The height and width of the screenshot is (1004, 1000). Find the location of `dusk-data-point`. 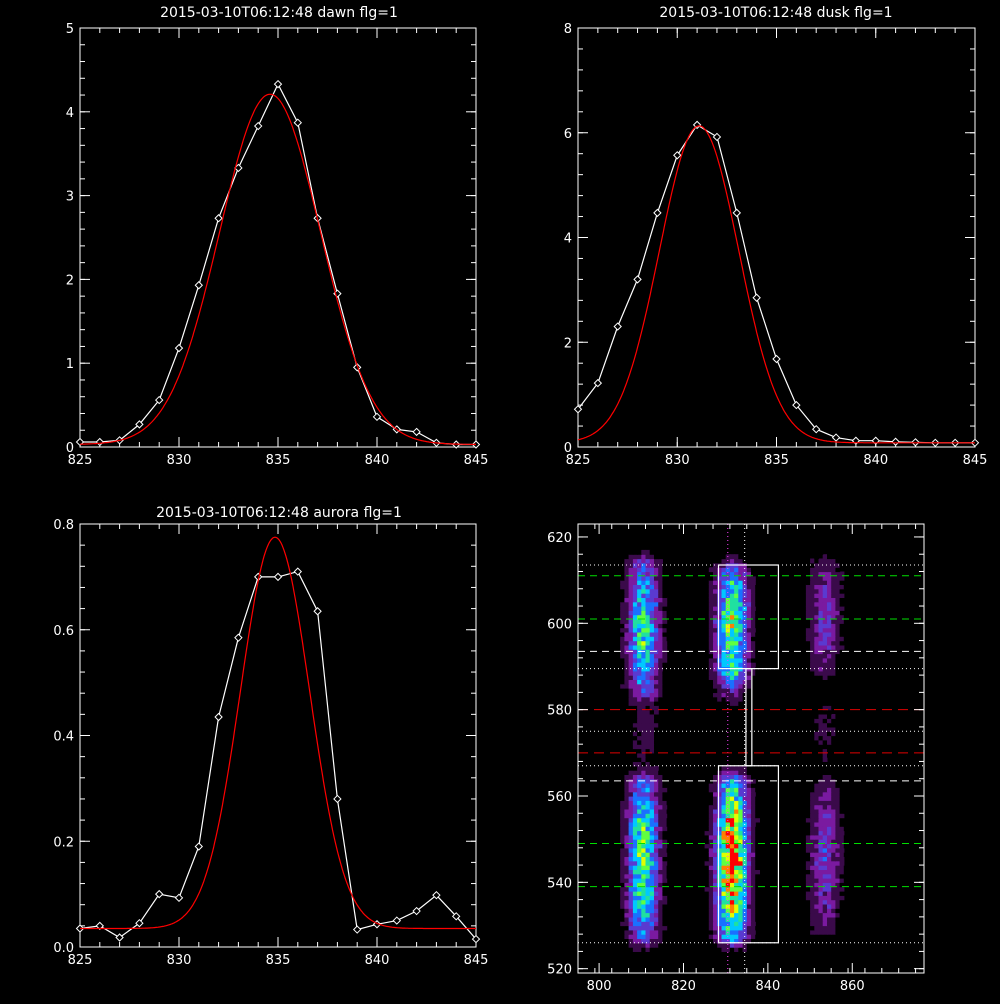

dusk-data-point is located at coordinates (737, 213).